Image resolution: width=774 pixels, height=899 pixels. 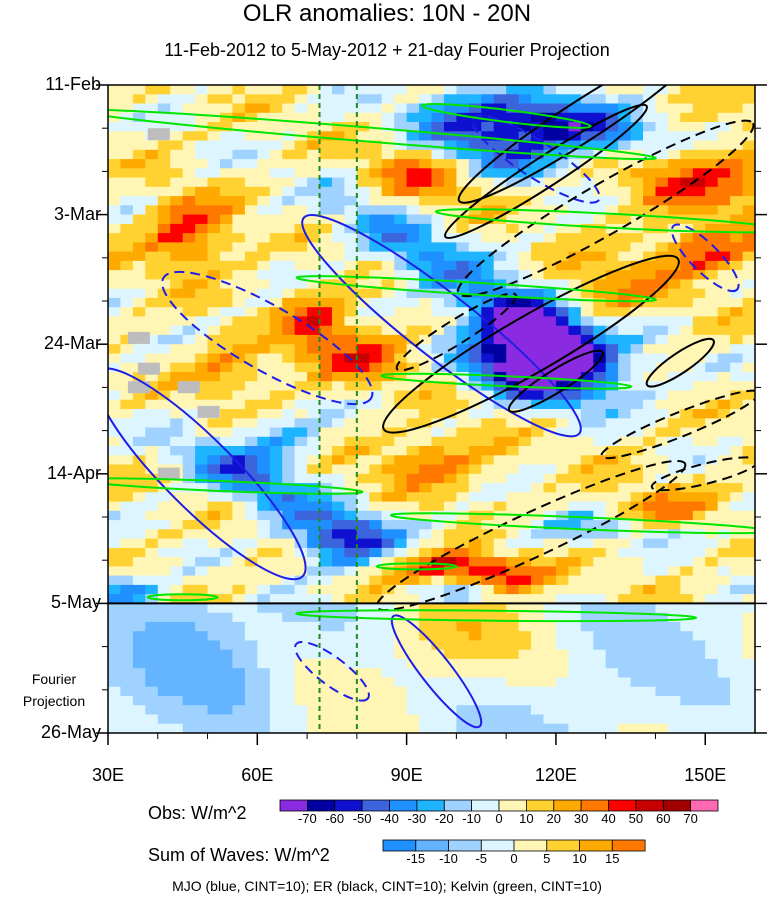 What do you see at coordinates (72, 343) in the screenshot?
I see `y-tick-label: 24-Mar` at bounding box center [72, 343].